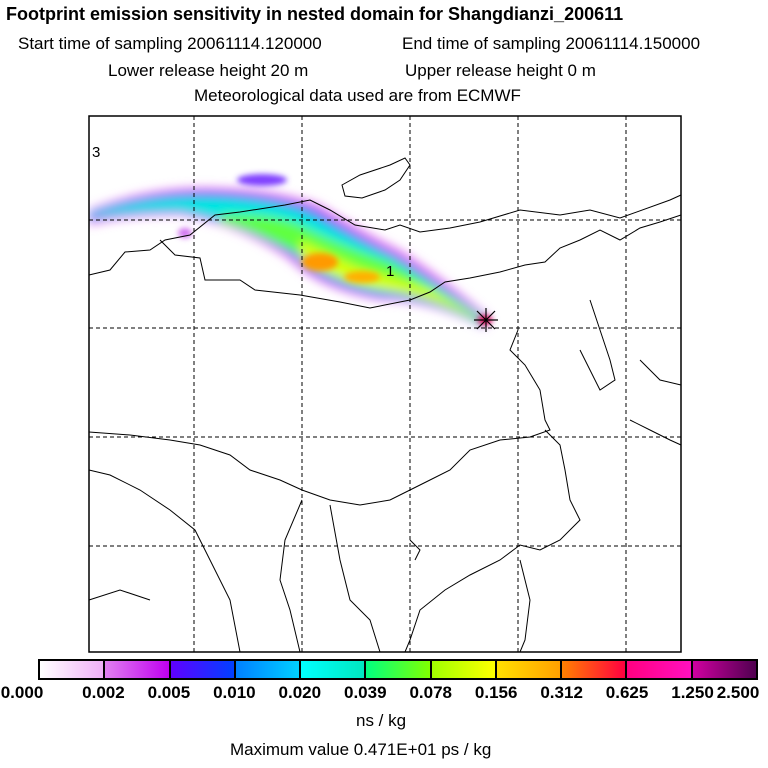  I want to click on lower-release-height: Lower release height 20 m, so click(208, 70).